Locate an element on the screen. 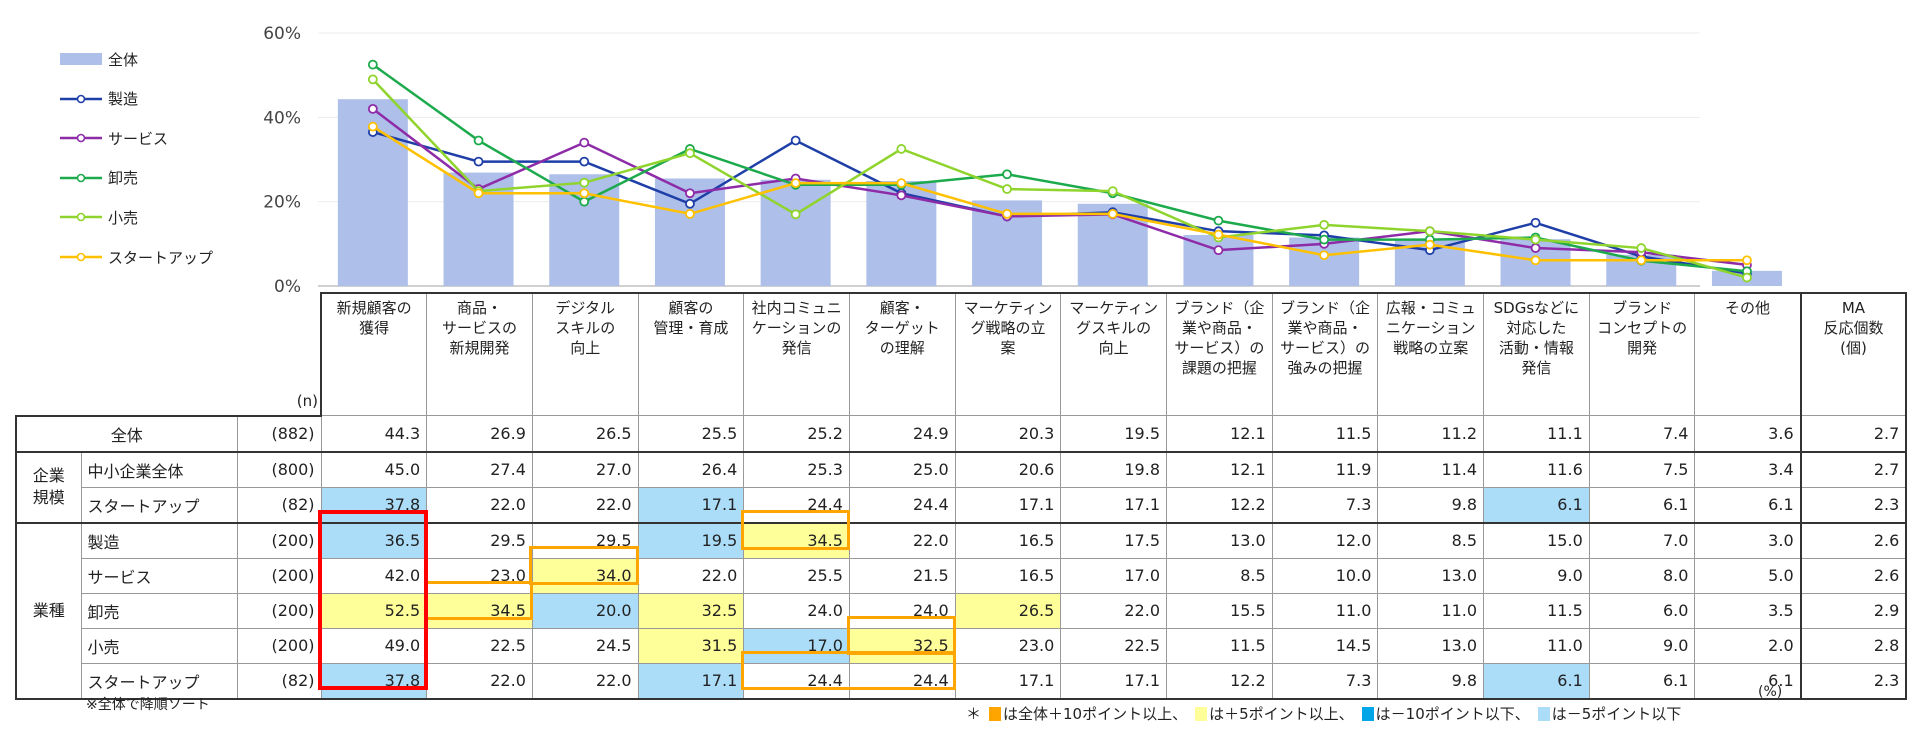  data-cell: 2.7 is located at coordinates (1853, 469).